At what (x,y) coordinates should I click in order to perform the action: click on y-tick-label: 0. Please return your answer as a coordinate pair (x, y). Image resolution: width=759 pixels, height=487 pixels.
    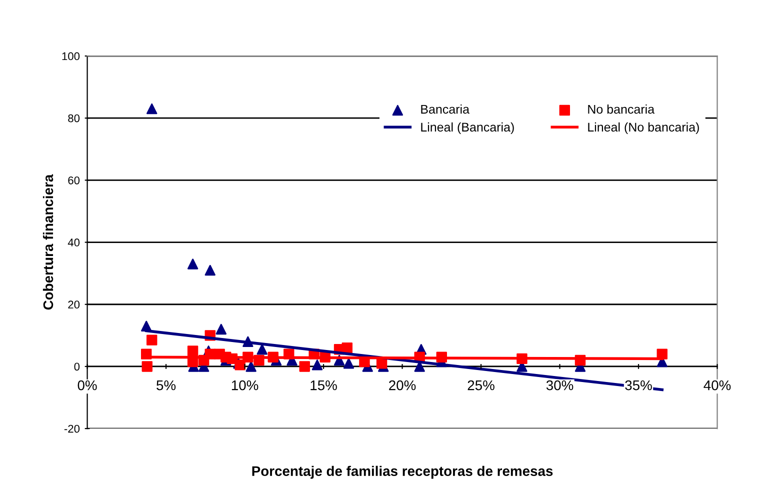
    Looking at the image, I should click on (77, 366).